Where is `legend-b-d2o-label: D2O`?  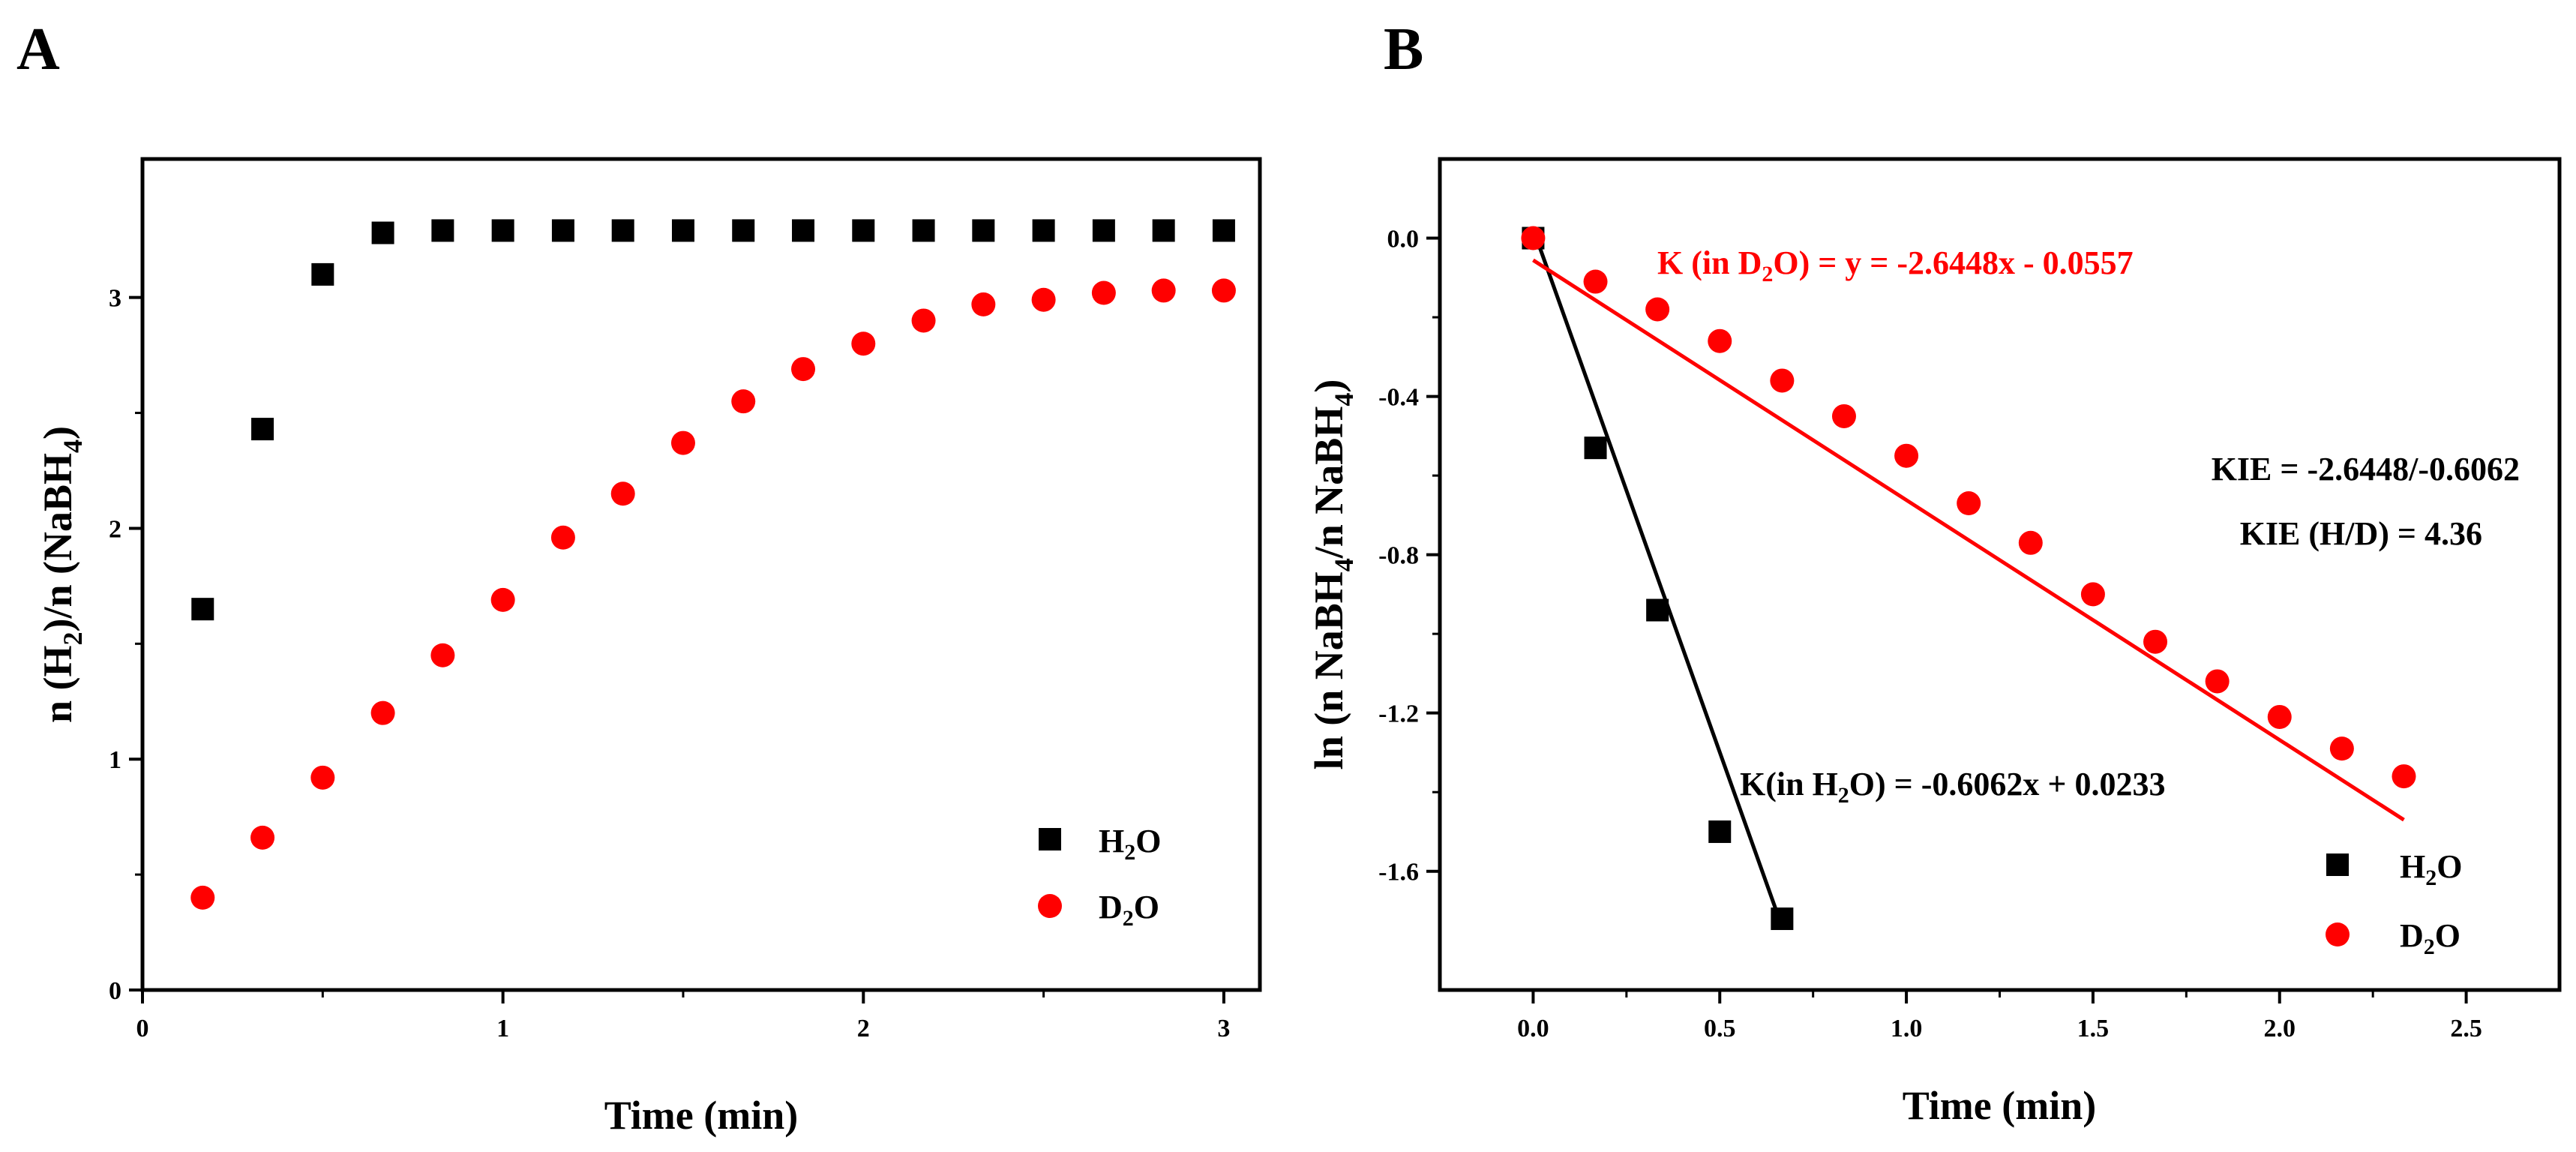 legend-b-d2o-label: D2O is located at coordinates (2431, 938).